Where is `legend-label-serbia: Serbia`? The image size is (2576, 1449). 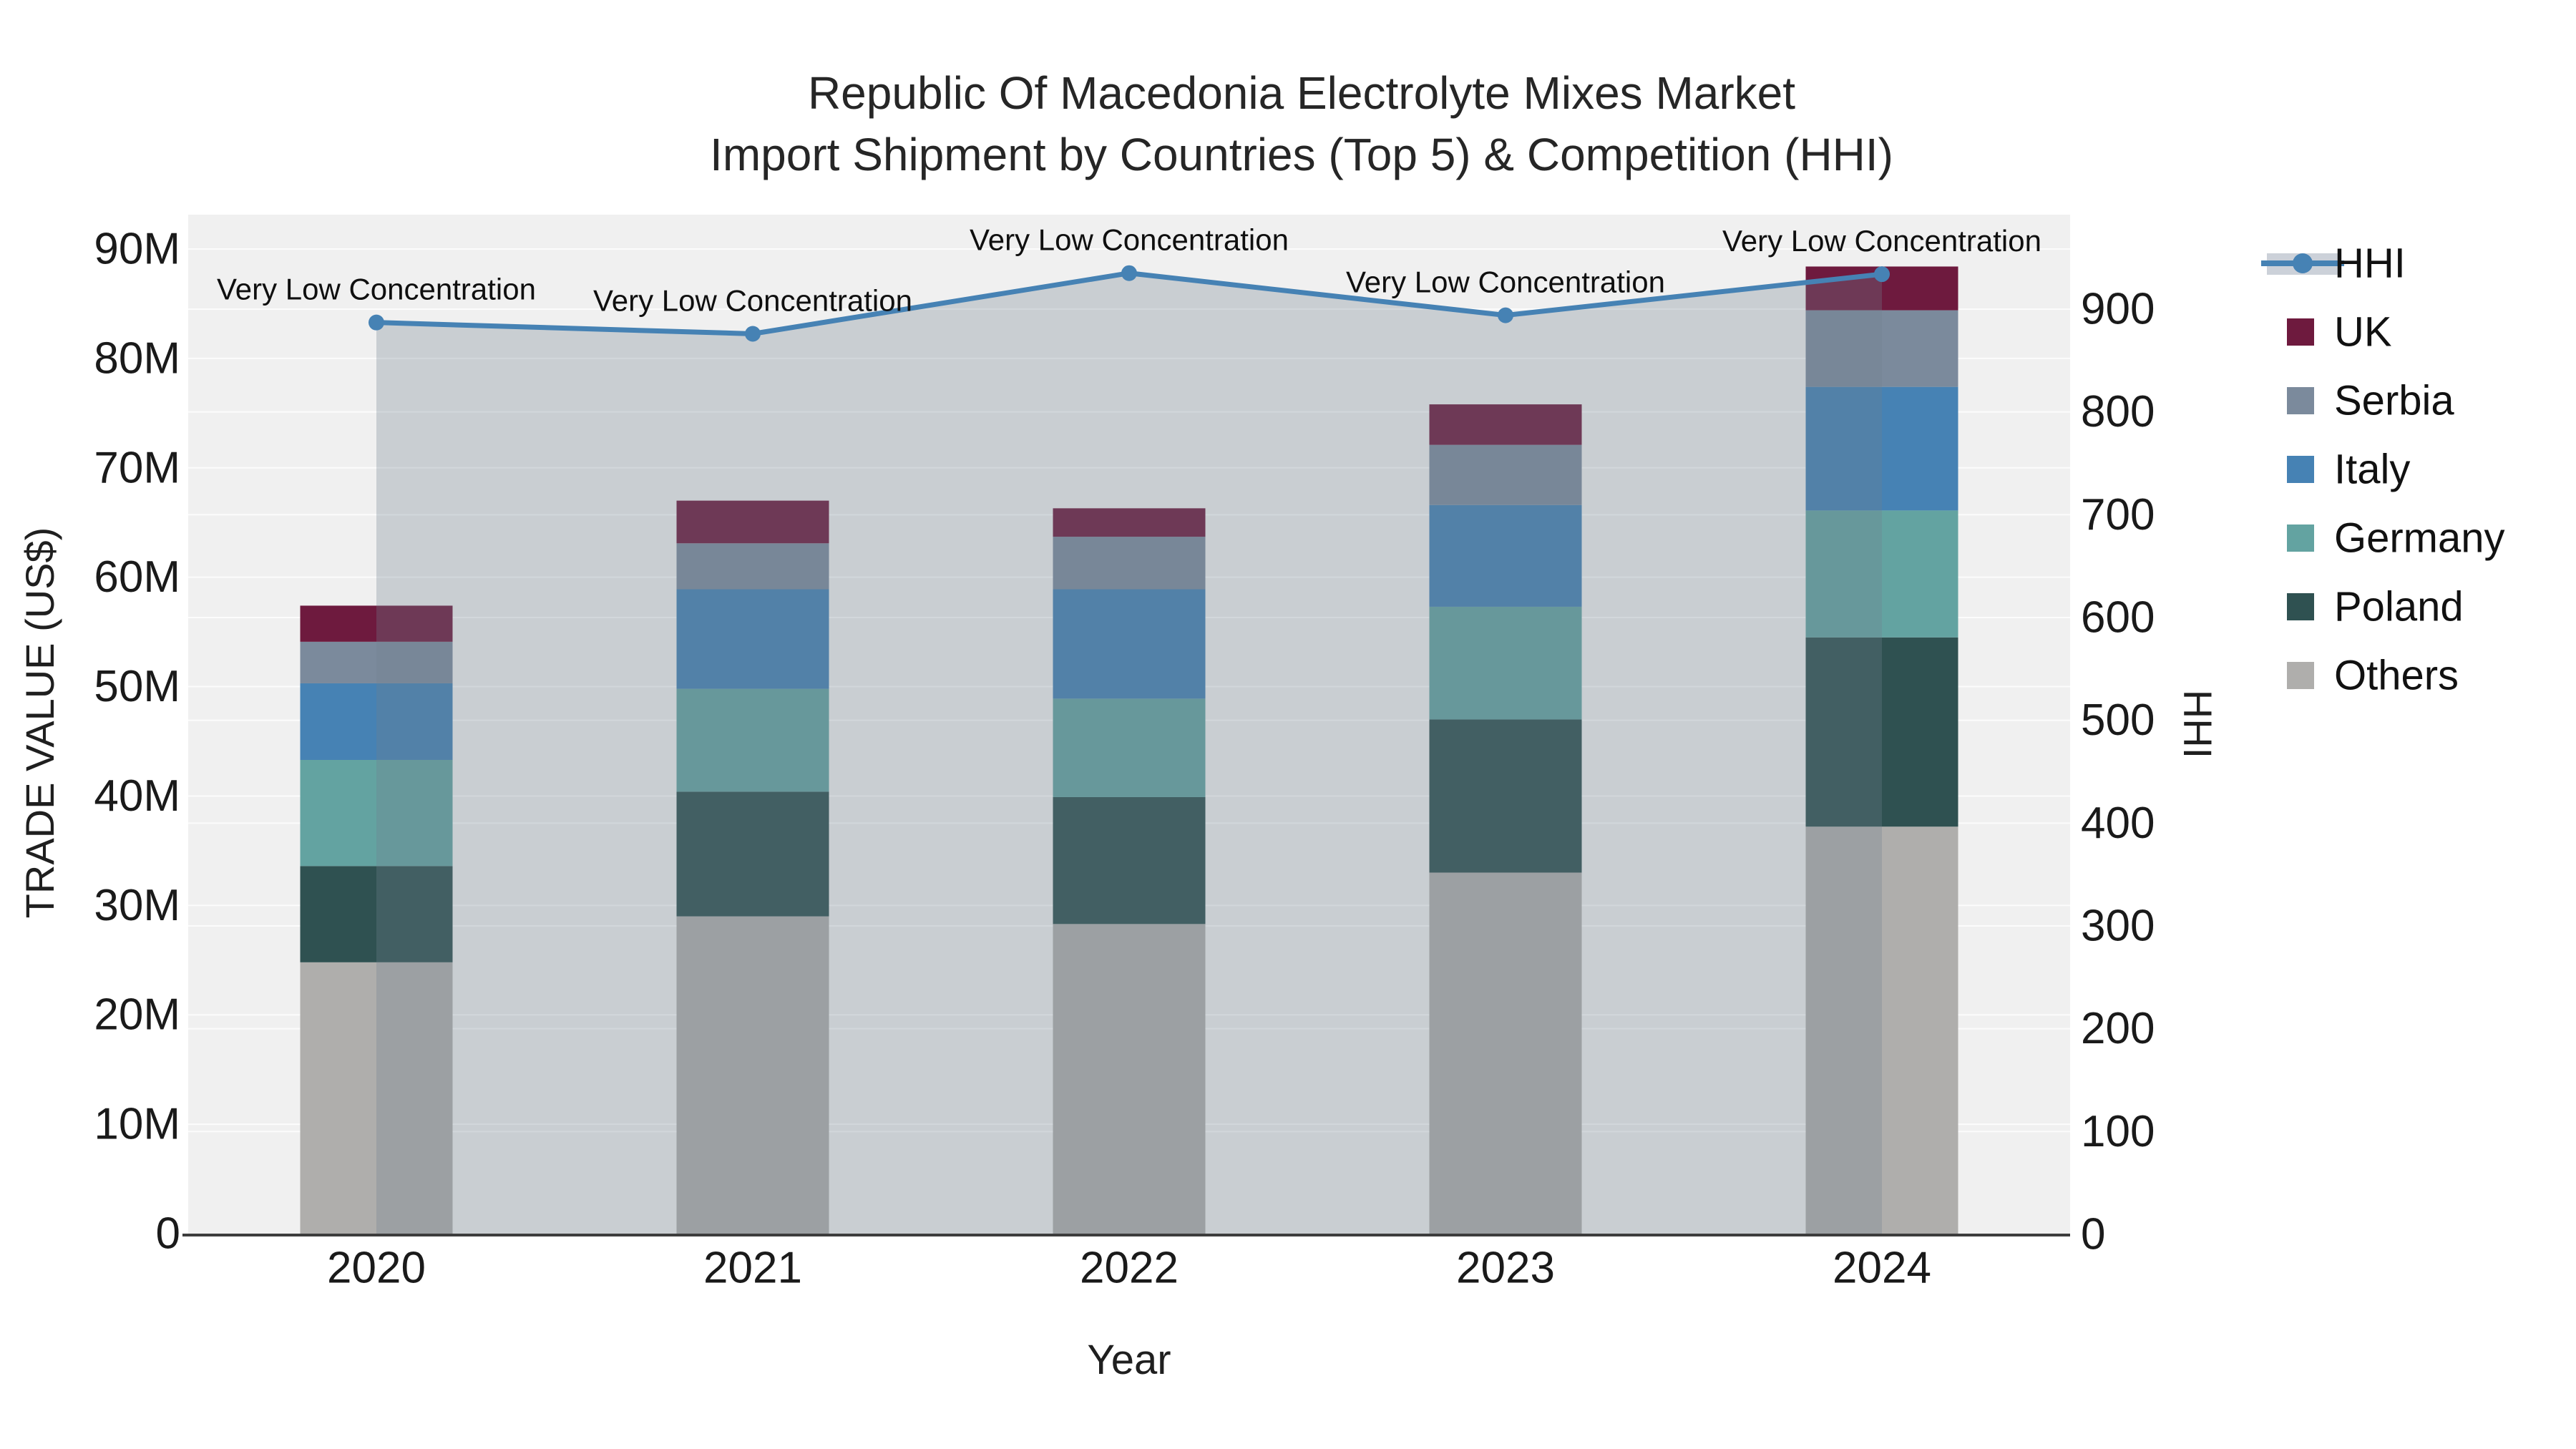
legend-label-serbia: Serbia is located at coordinates (2394, 401).